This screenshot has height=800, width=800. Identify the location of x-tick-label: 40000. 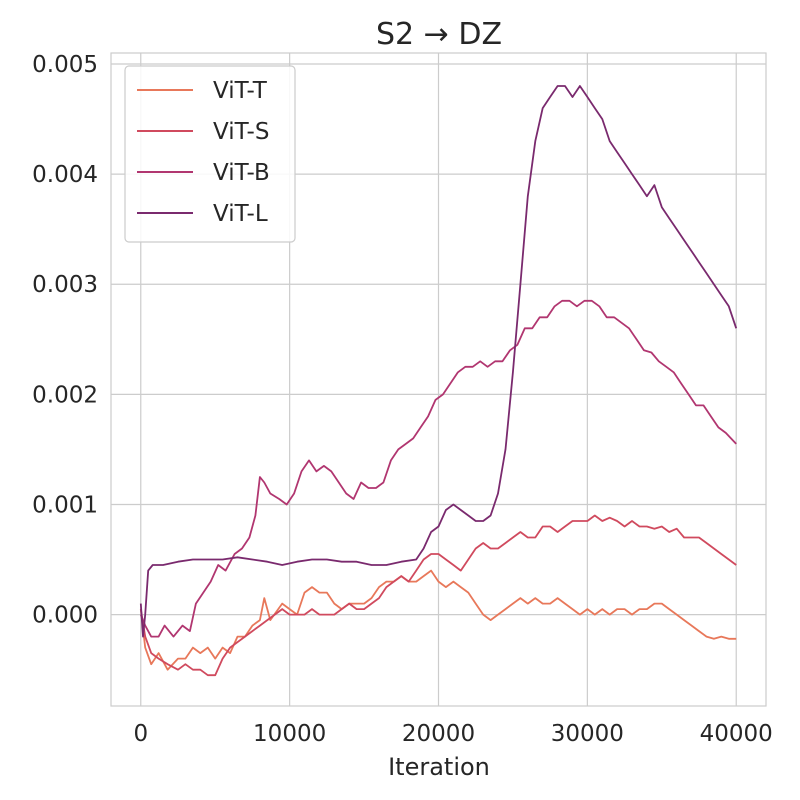
(736, 734).